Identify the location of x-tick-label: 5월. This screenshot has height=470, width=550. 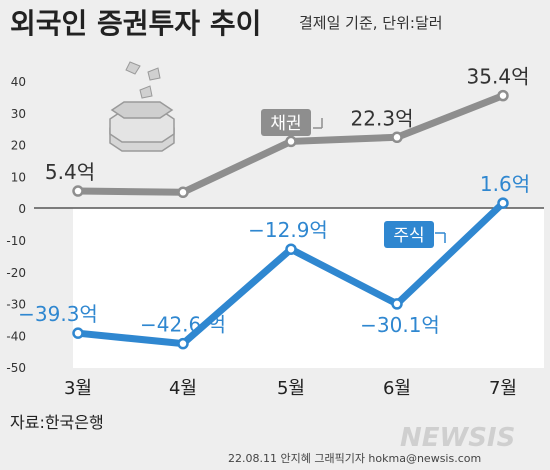
(291, 388).